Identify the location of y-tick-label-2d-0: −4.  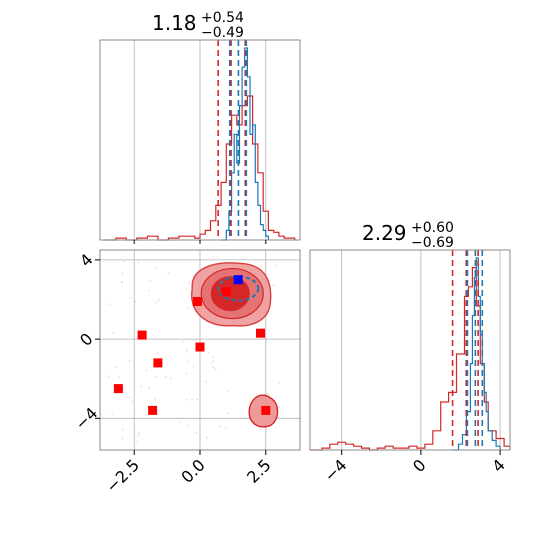
(86, 419).